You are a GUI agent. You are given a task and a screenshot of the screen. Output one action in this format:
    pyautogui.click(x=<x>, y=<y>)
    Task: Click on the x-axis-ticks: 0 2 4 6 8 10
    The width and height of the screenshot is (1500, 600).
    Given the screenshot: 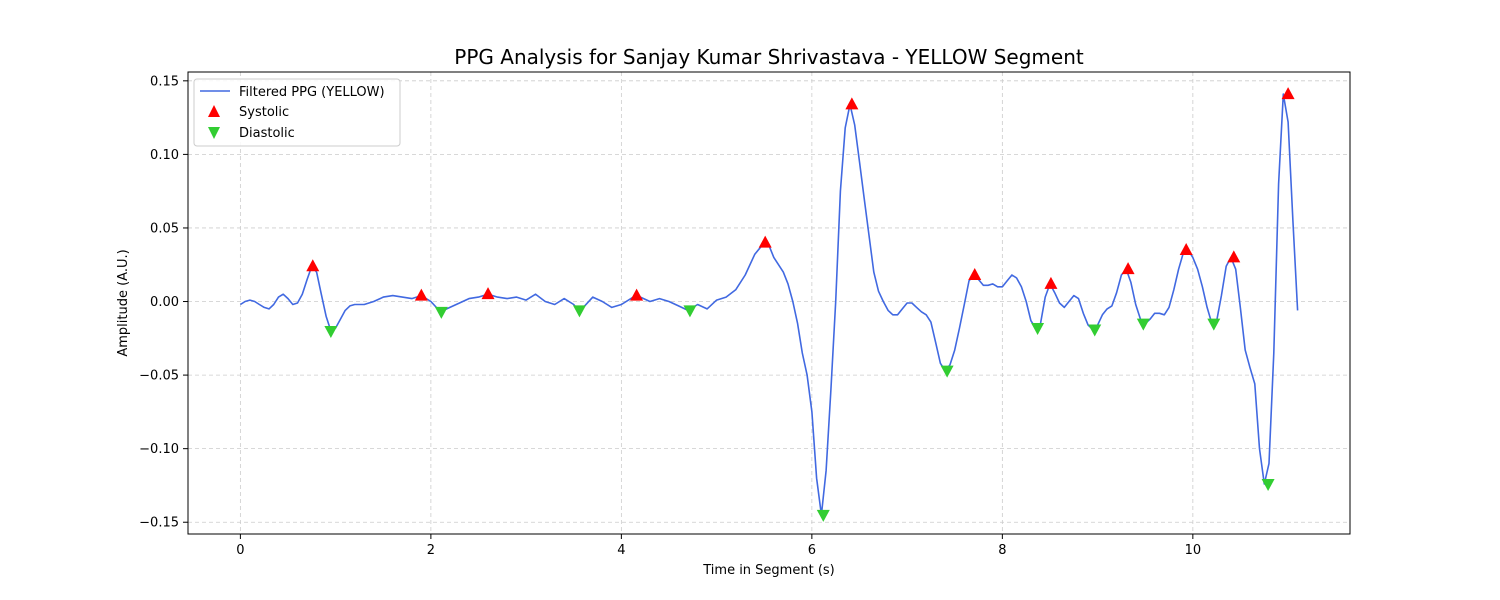 What is the action you would take?
    pyautogui.click(x=718, y=546)
    